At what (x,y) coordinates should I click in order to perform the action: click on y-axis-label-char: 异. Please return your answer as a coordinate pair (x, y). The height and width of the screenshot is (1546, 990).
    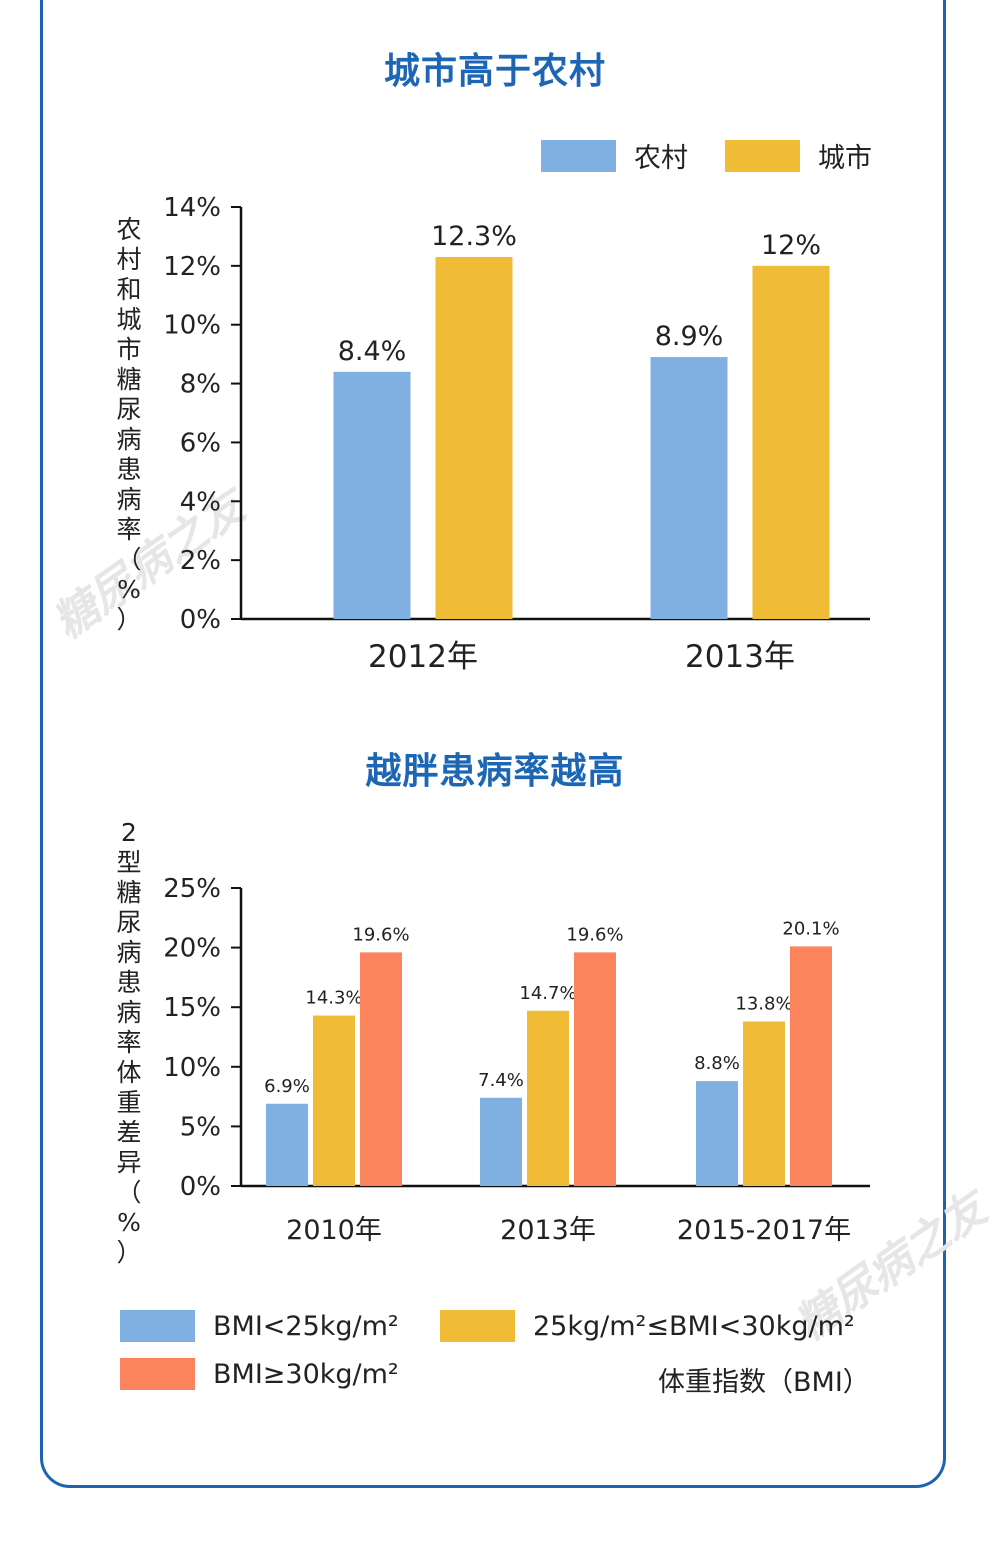
    Looking at the image, I should click on (129, 1162).